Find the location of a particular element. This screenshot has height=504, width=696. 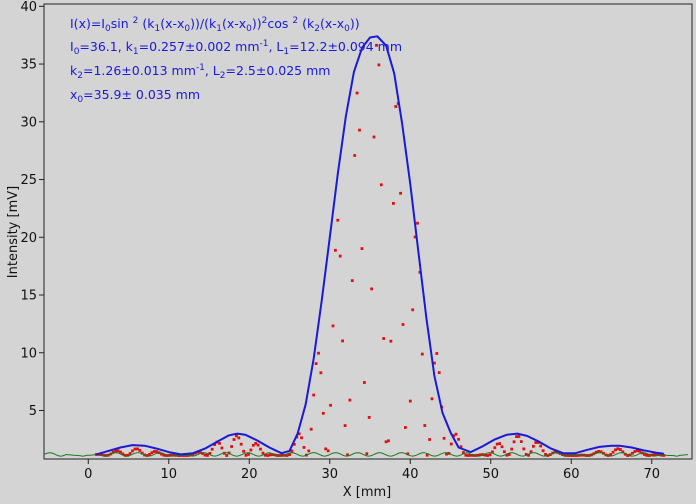

x-tick-label-20: 20 is located at coordinates (249, 474).